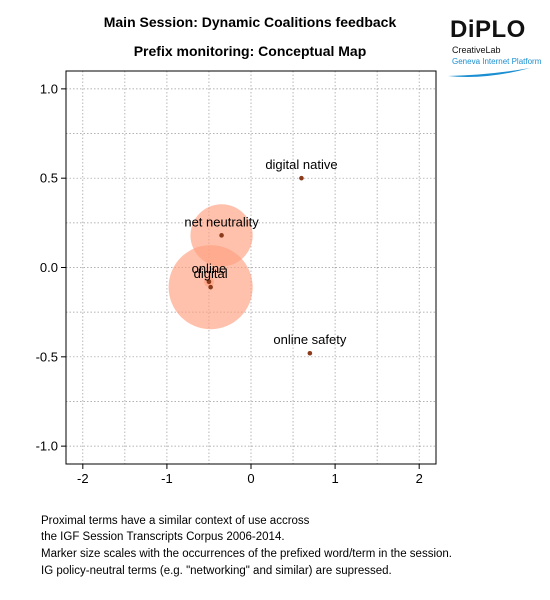  I want to click on y-tick-label: 1.0, so click(49, 88).